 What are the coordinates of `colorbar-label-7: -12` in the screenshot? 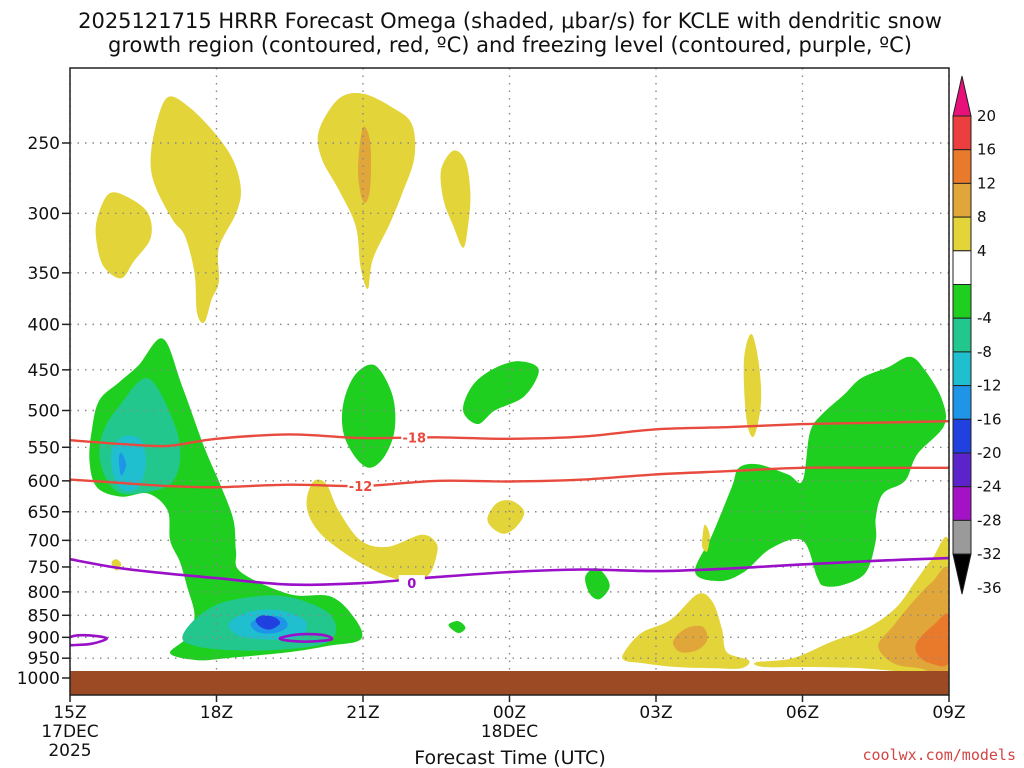 It's located at (989, 386).